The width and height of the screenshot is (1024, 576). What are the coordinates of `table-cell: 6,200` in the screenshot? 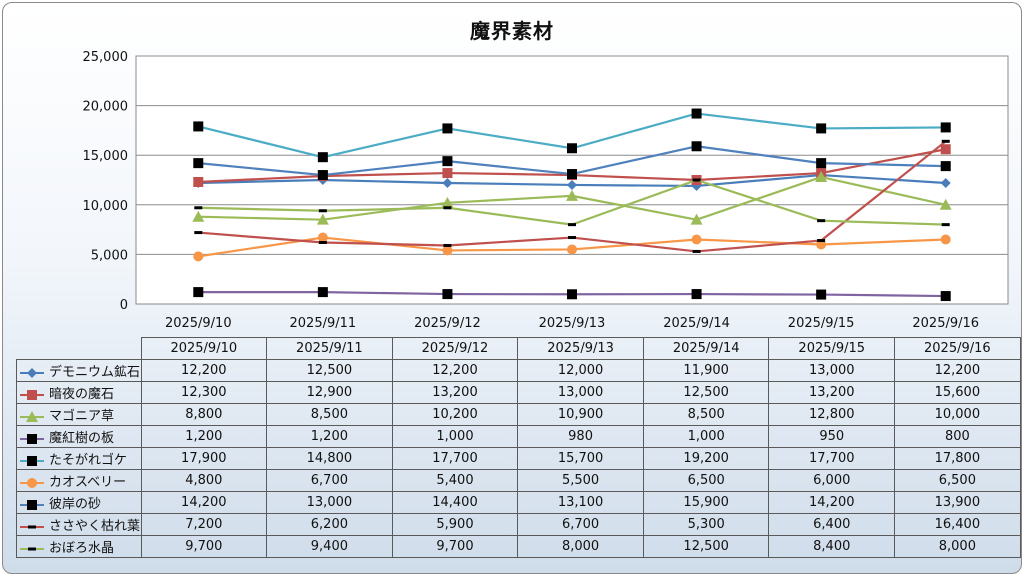 It's located at (329, 524).